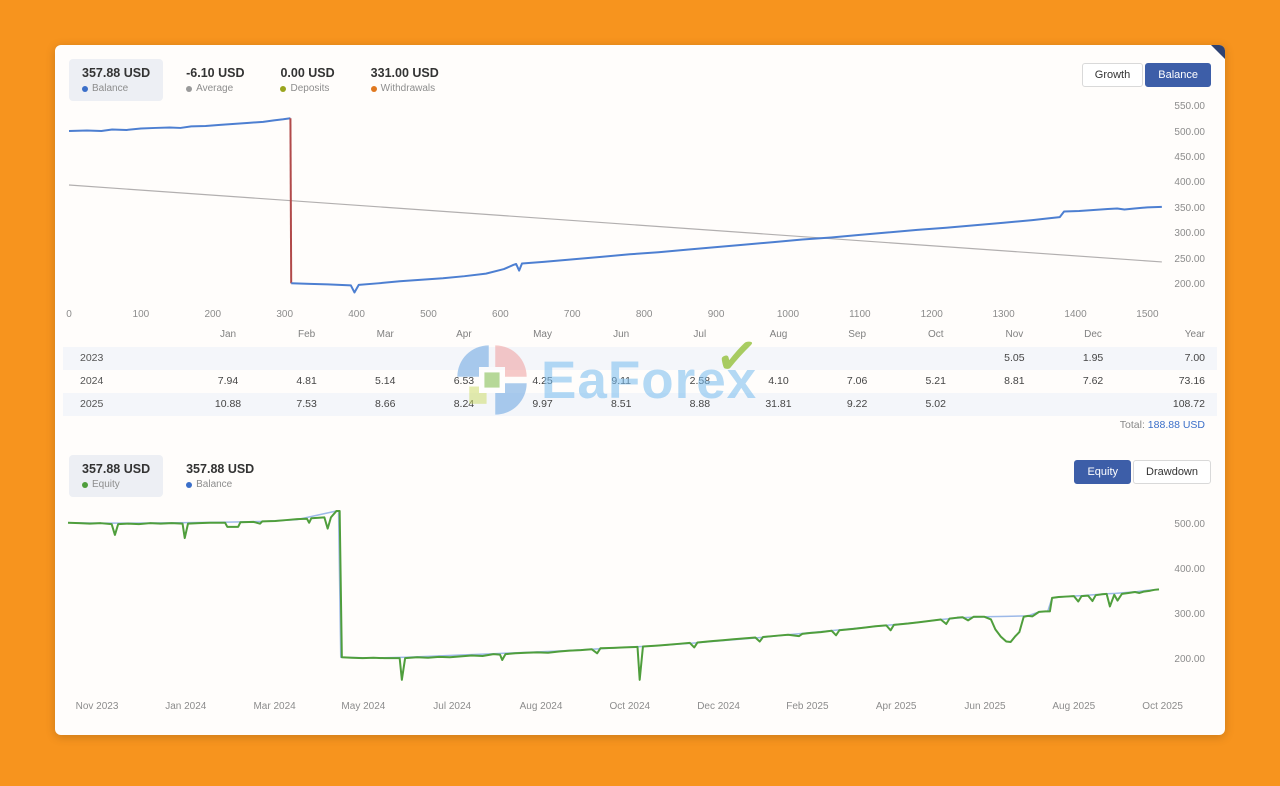 The width and height of the screenshot is (1280, 786). Describe the element at coordinates (1189, 208) in the screenshot. I see `y-axis-label: 350.00` at that location.